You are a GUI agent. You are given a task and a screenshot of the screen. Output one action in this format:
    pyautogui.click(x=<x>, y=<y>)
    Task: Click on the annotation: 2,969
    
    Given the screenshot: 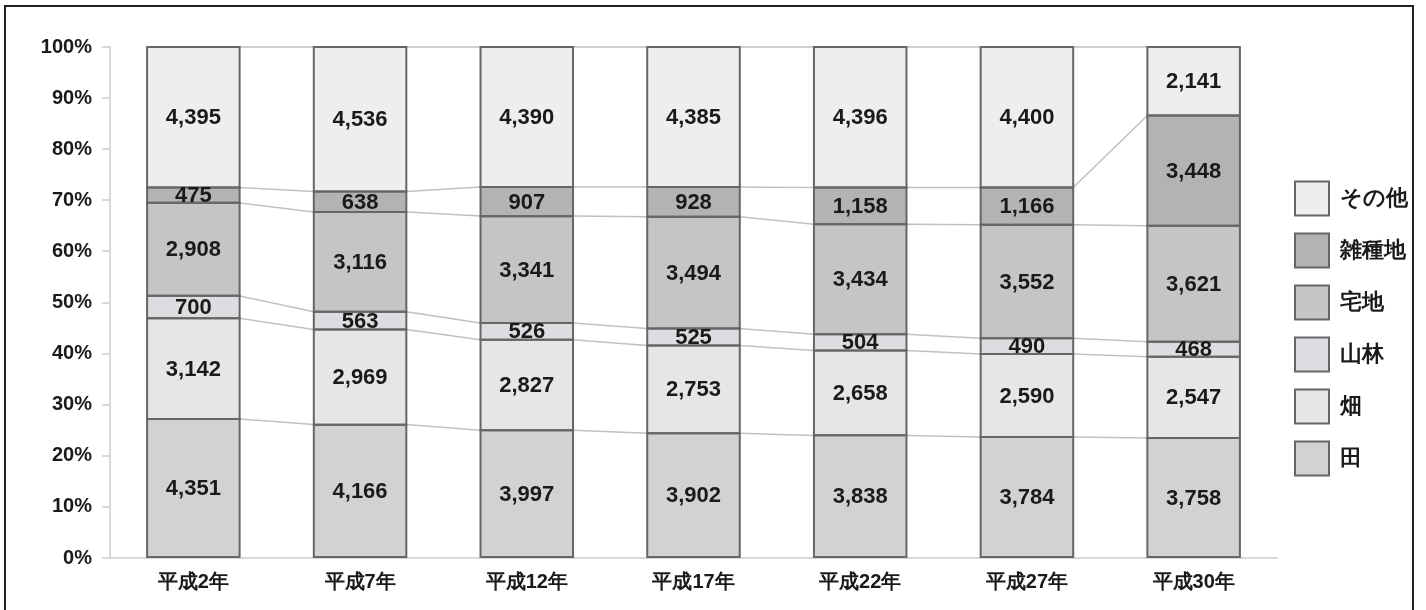 What is the action you would take?
    pyautogui.click(x=360, y=377)
    